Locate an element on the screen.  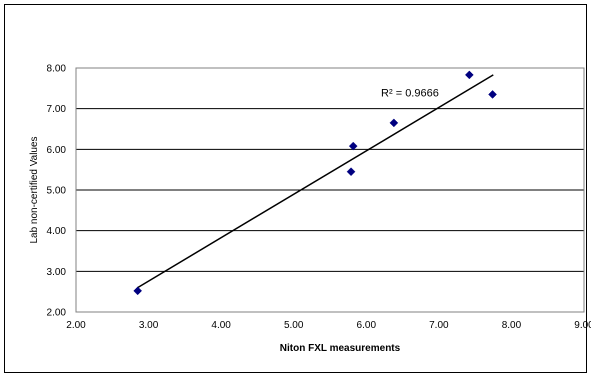
y-tick-label: 2.00 is located at coordinates (57, 313).